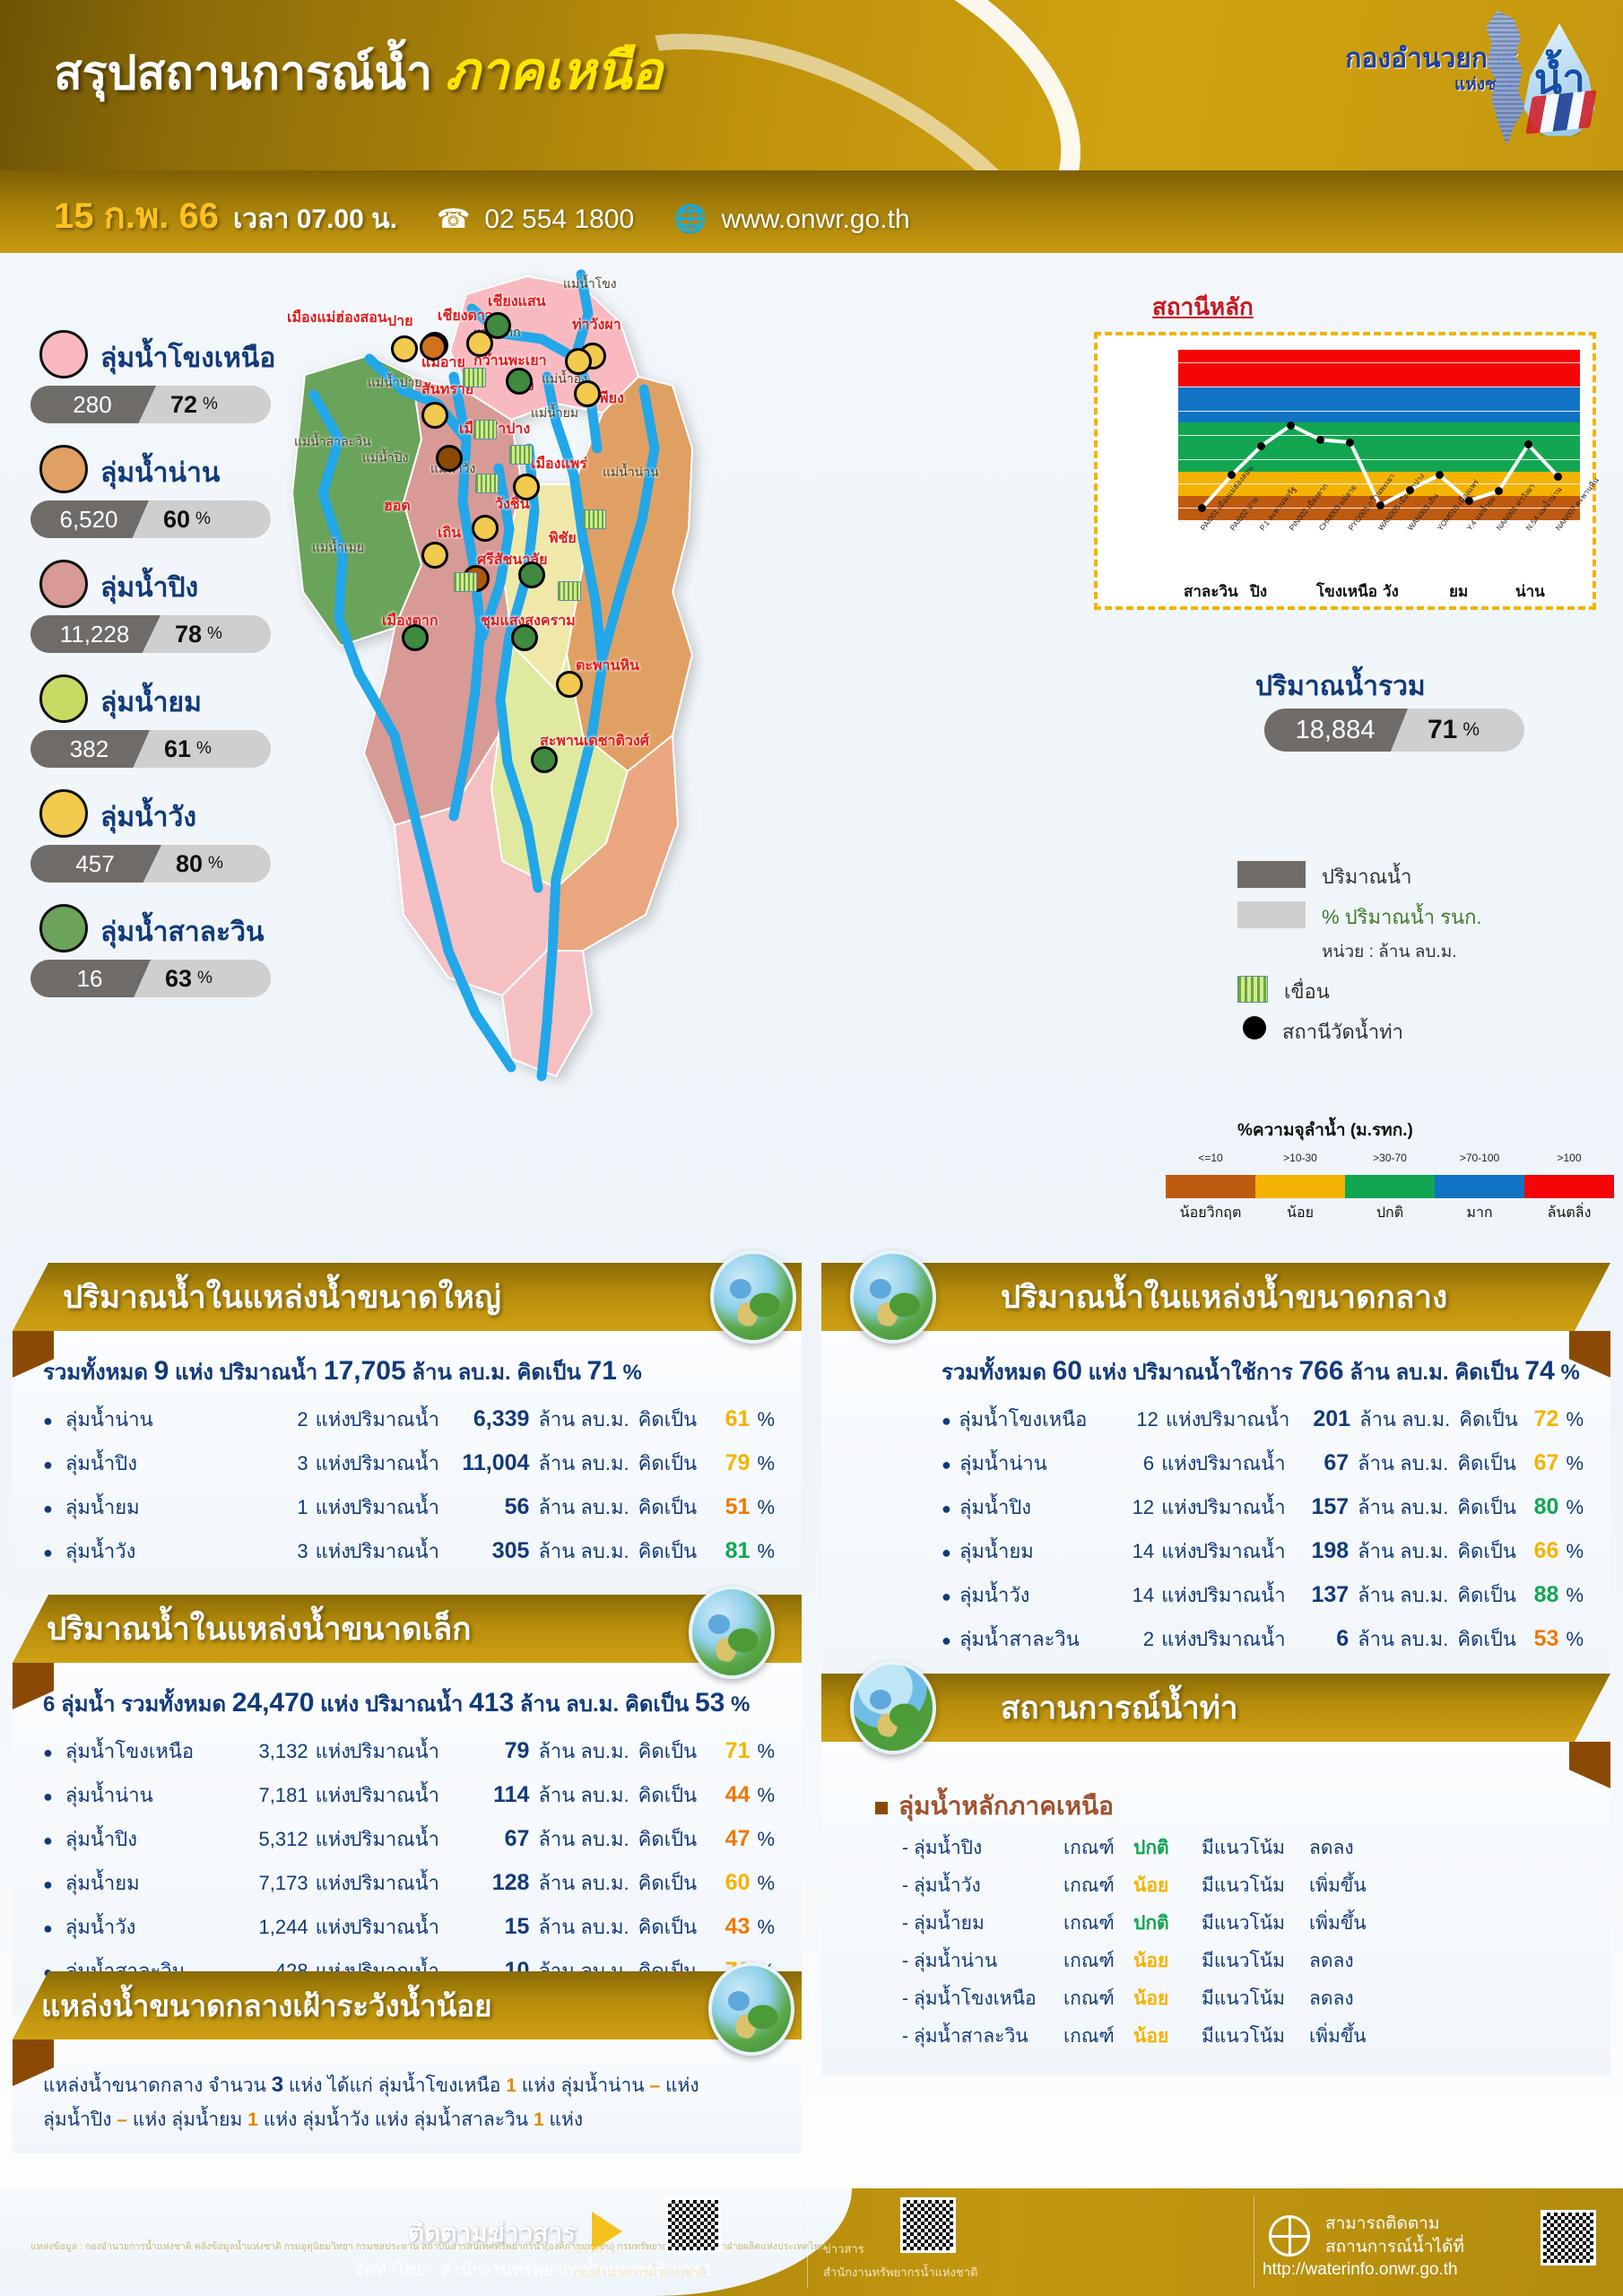 The height and width of the screenshot is (2296, 1623). What do you see at coordinates (150, 404) in the screenshot?
I see `basin-volume-bar: 280 72%` at bounding box center [150, 404].